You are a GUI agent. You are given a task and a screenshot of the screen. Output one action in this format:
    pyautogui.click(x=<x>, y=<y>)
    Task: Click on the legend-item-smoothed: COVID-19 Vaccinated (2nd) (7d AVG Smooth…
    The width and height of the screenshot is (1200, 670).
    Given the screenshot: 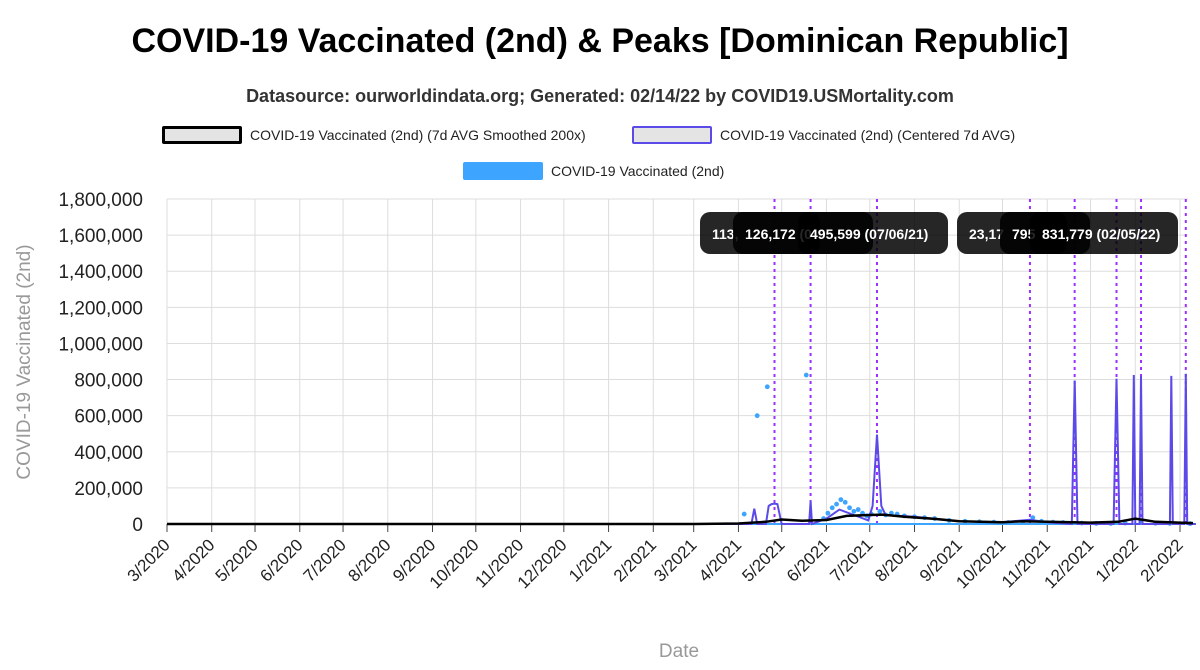 What is the action you would take?
    pyautogui.click(x=374, y=135)
    